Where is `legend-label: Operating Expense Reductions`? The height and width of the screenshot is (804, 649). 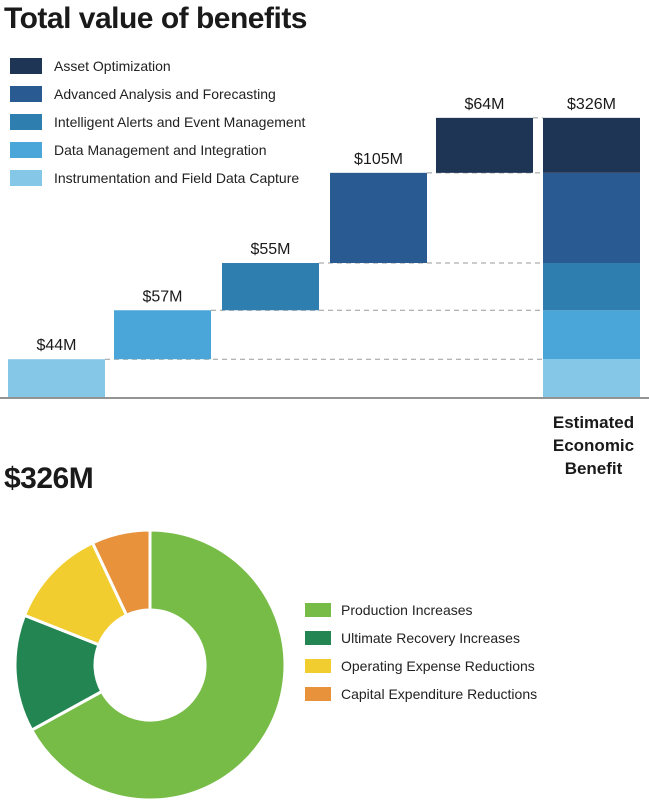 legend-label: Operating Expense Reductions is located at coordinates (438, 666).